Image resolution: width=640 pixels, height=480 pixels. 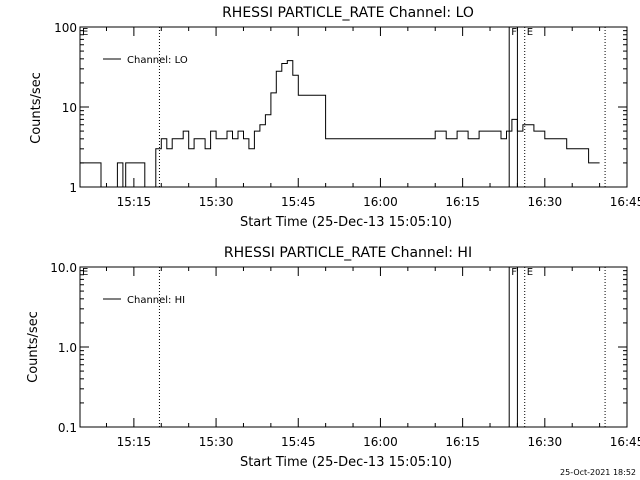 What do you see at coordinates (69, 108) in the screenshot?
I see `y-tick-label: 10` at bounding box center [69, 108].